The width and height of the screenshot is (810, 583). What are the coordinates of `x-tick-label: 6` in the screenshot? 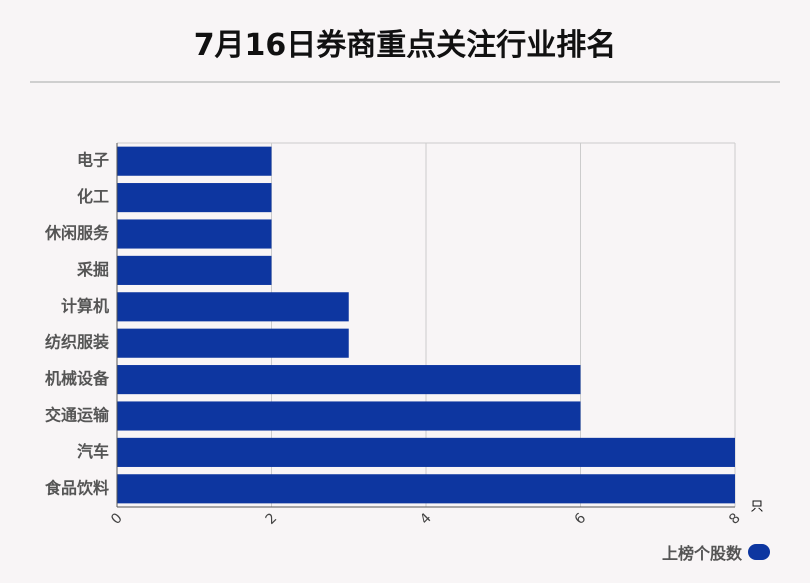 It's located at (581, 519).